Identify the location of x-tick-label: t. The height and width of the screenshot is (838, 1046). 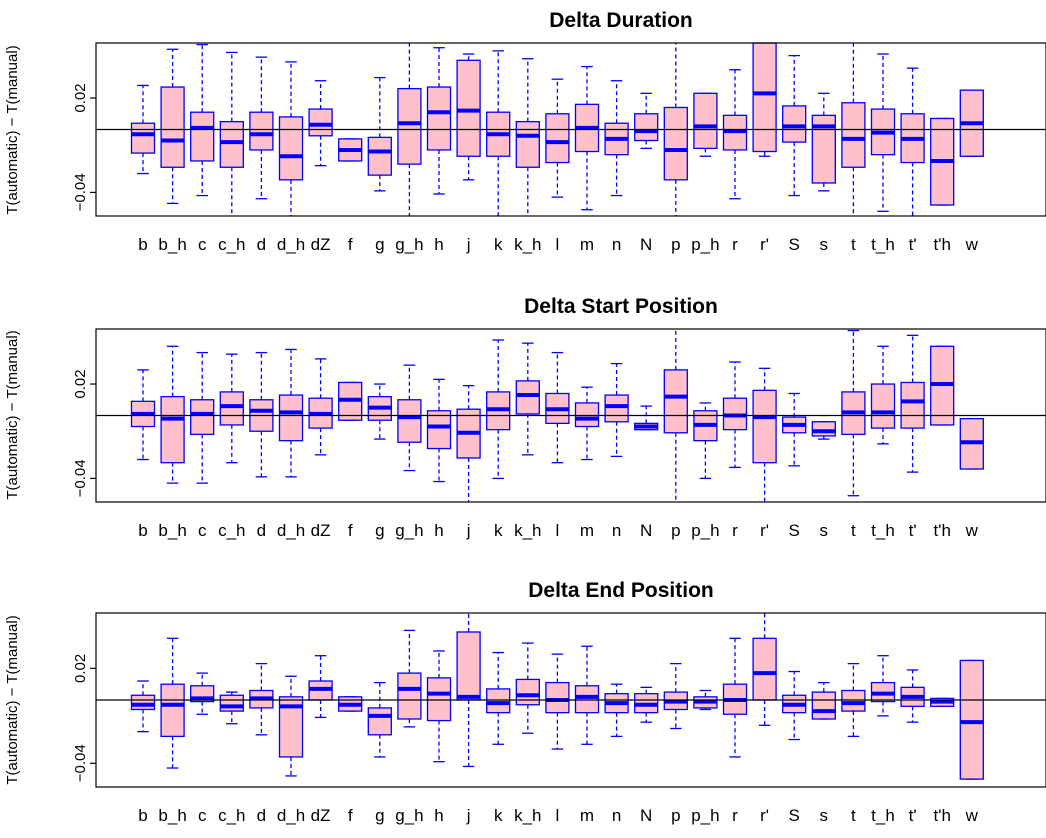
(853, 815).